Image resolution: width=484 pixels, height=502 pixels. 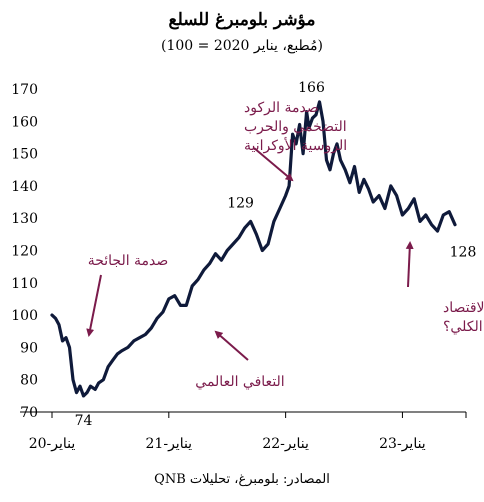 I want to click on x-tick-label: يناير-21, so click(x=169, y=444).